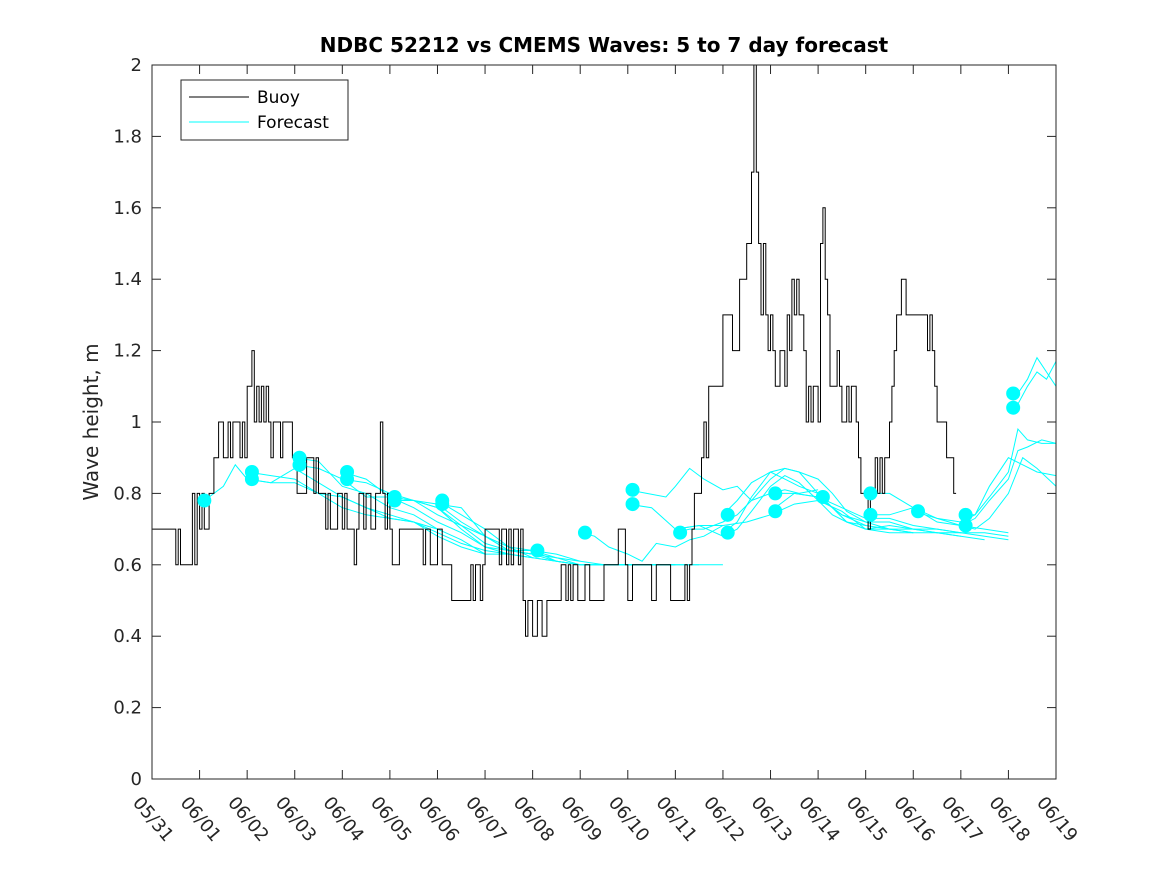 The image size is (1167, 875). I want to click on legend: Buoy Forecast, so click(264, 110).